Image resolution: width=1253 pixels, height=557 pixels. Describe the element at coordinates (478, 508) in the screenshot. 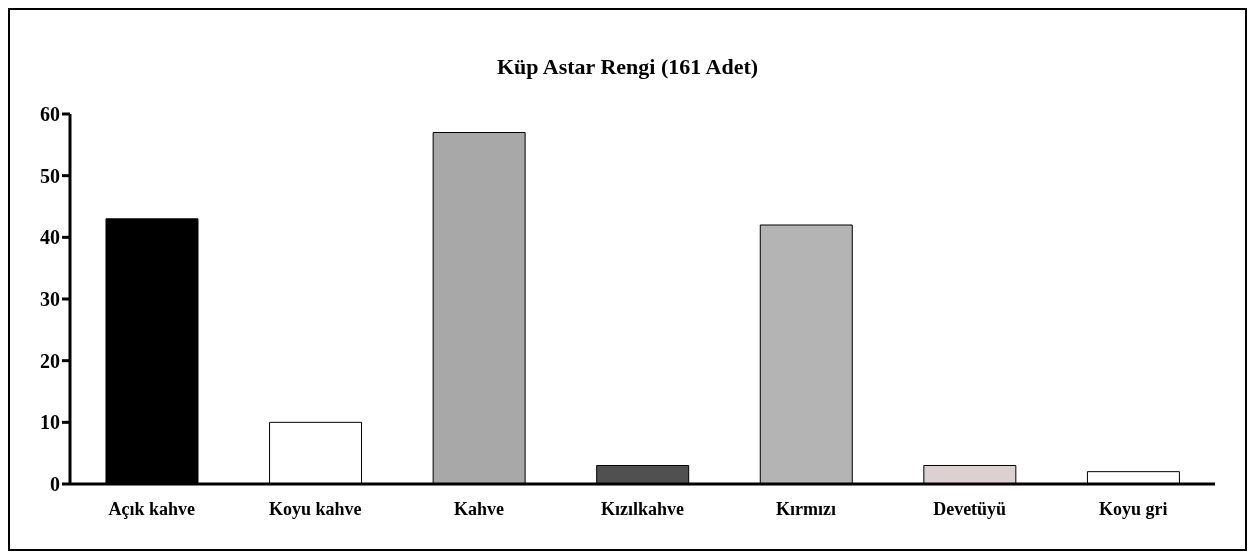

I see `x-tick-label: Kahve` at that location.